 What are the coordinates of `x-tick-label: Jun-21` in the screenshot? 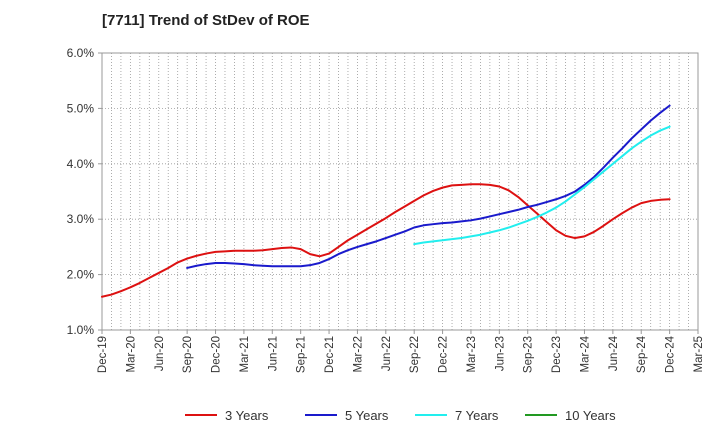 It's located at (273, 353).